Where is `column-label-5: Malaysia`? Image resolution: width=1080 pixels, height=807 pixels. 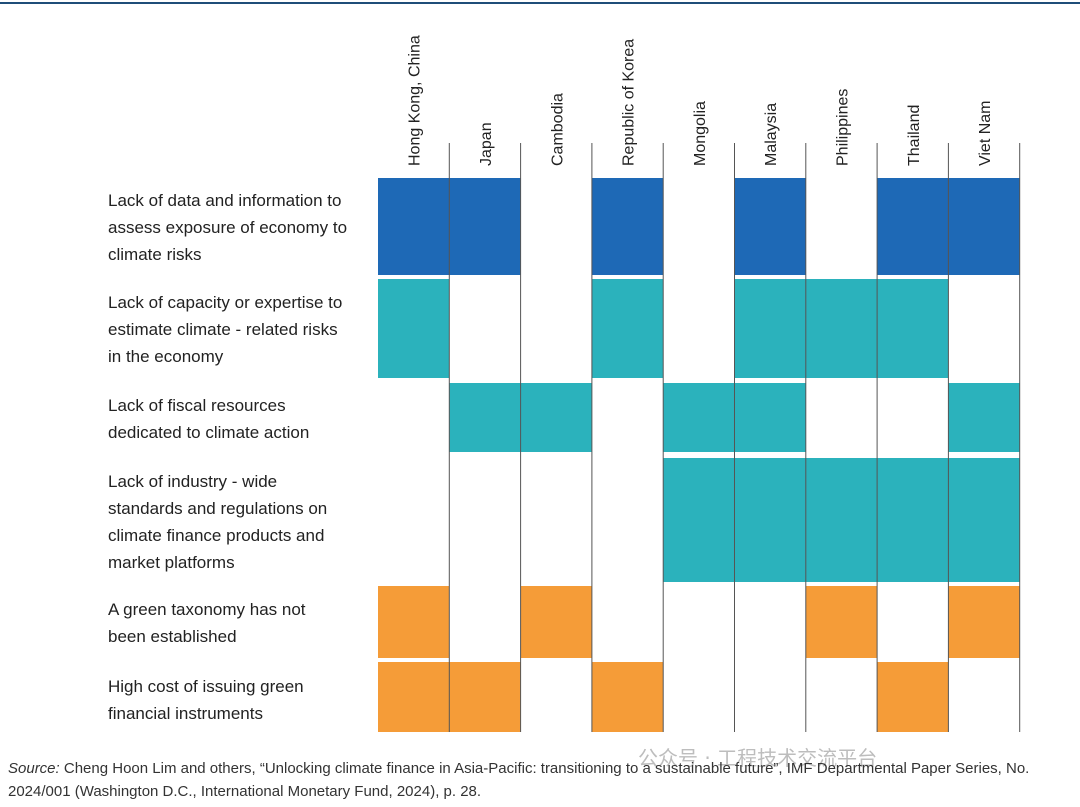
column-label-5: Malaysia is located at coordinates (771, 134).